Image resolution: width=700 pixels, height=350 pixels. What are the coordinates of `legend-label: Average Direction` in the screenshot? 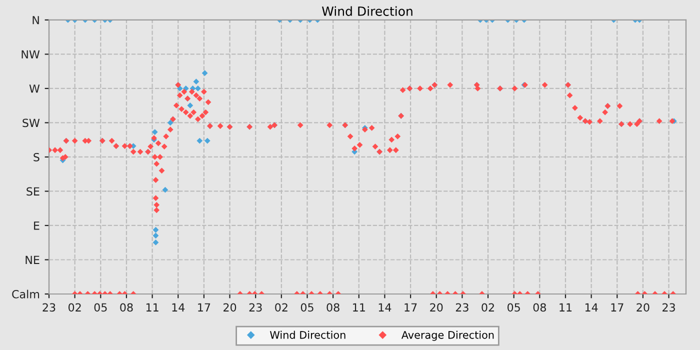 It's located at (447, 335).